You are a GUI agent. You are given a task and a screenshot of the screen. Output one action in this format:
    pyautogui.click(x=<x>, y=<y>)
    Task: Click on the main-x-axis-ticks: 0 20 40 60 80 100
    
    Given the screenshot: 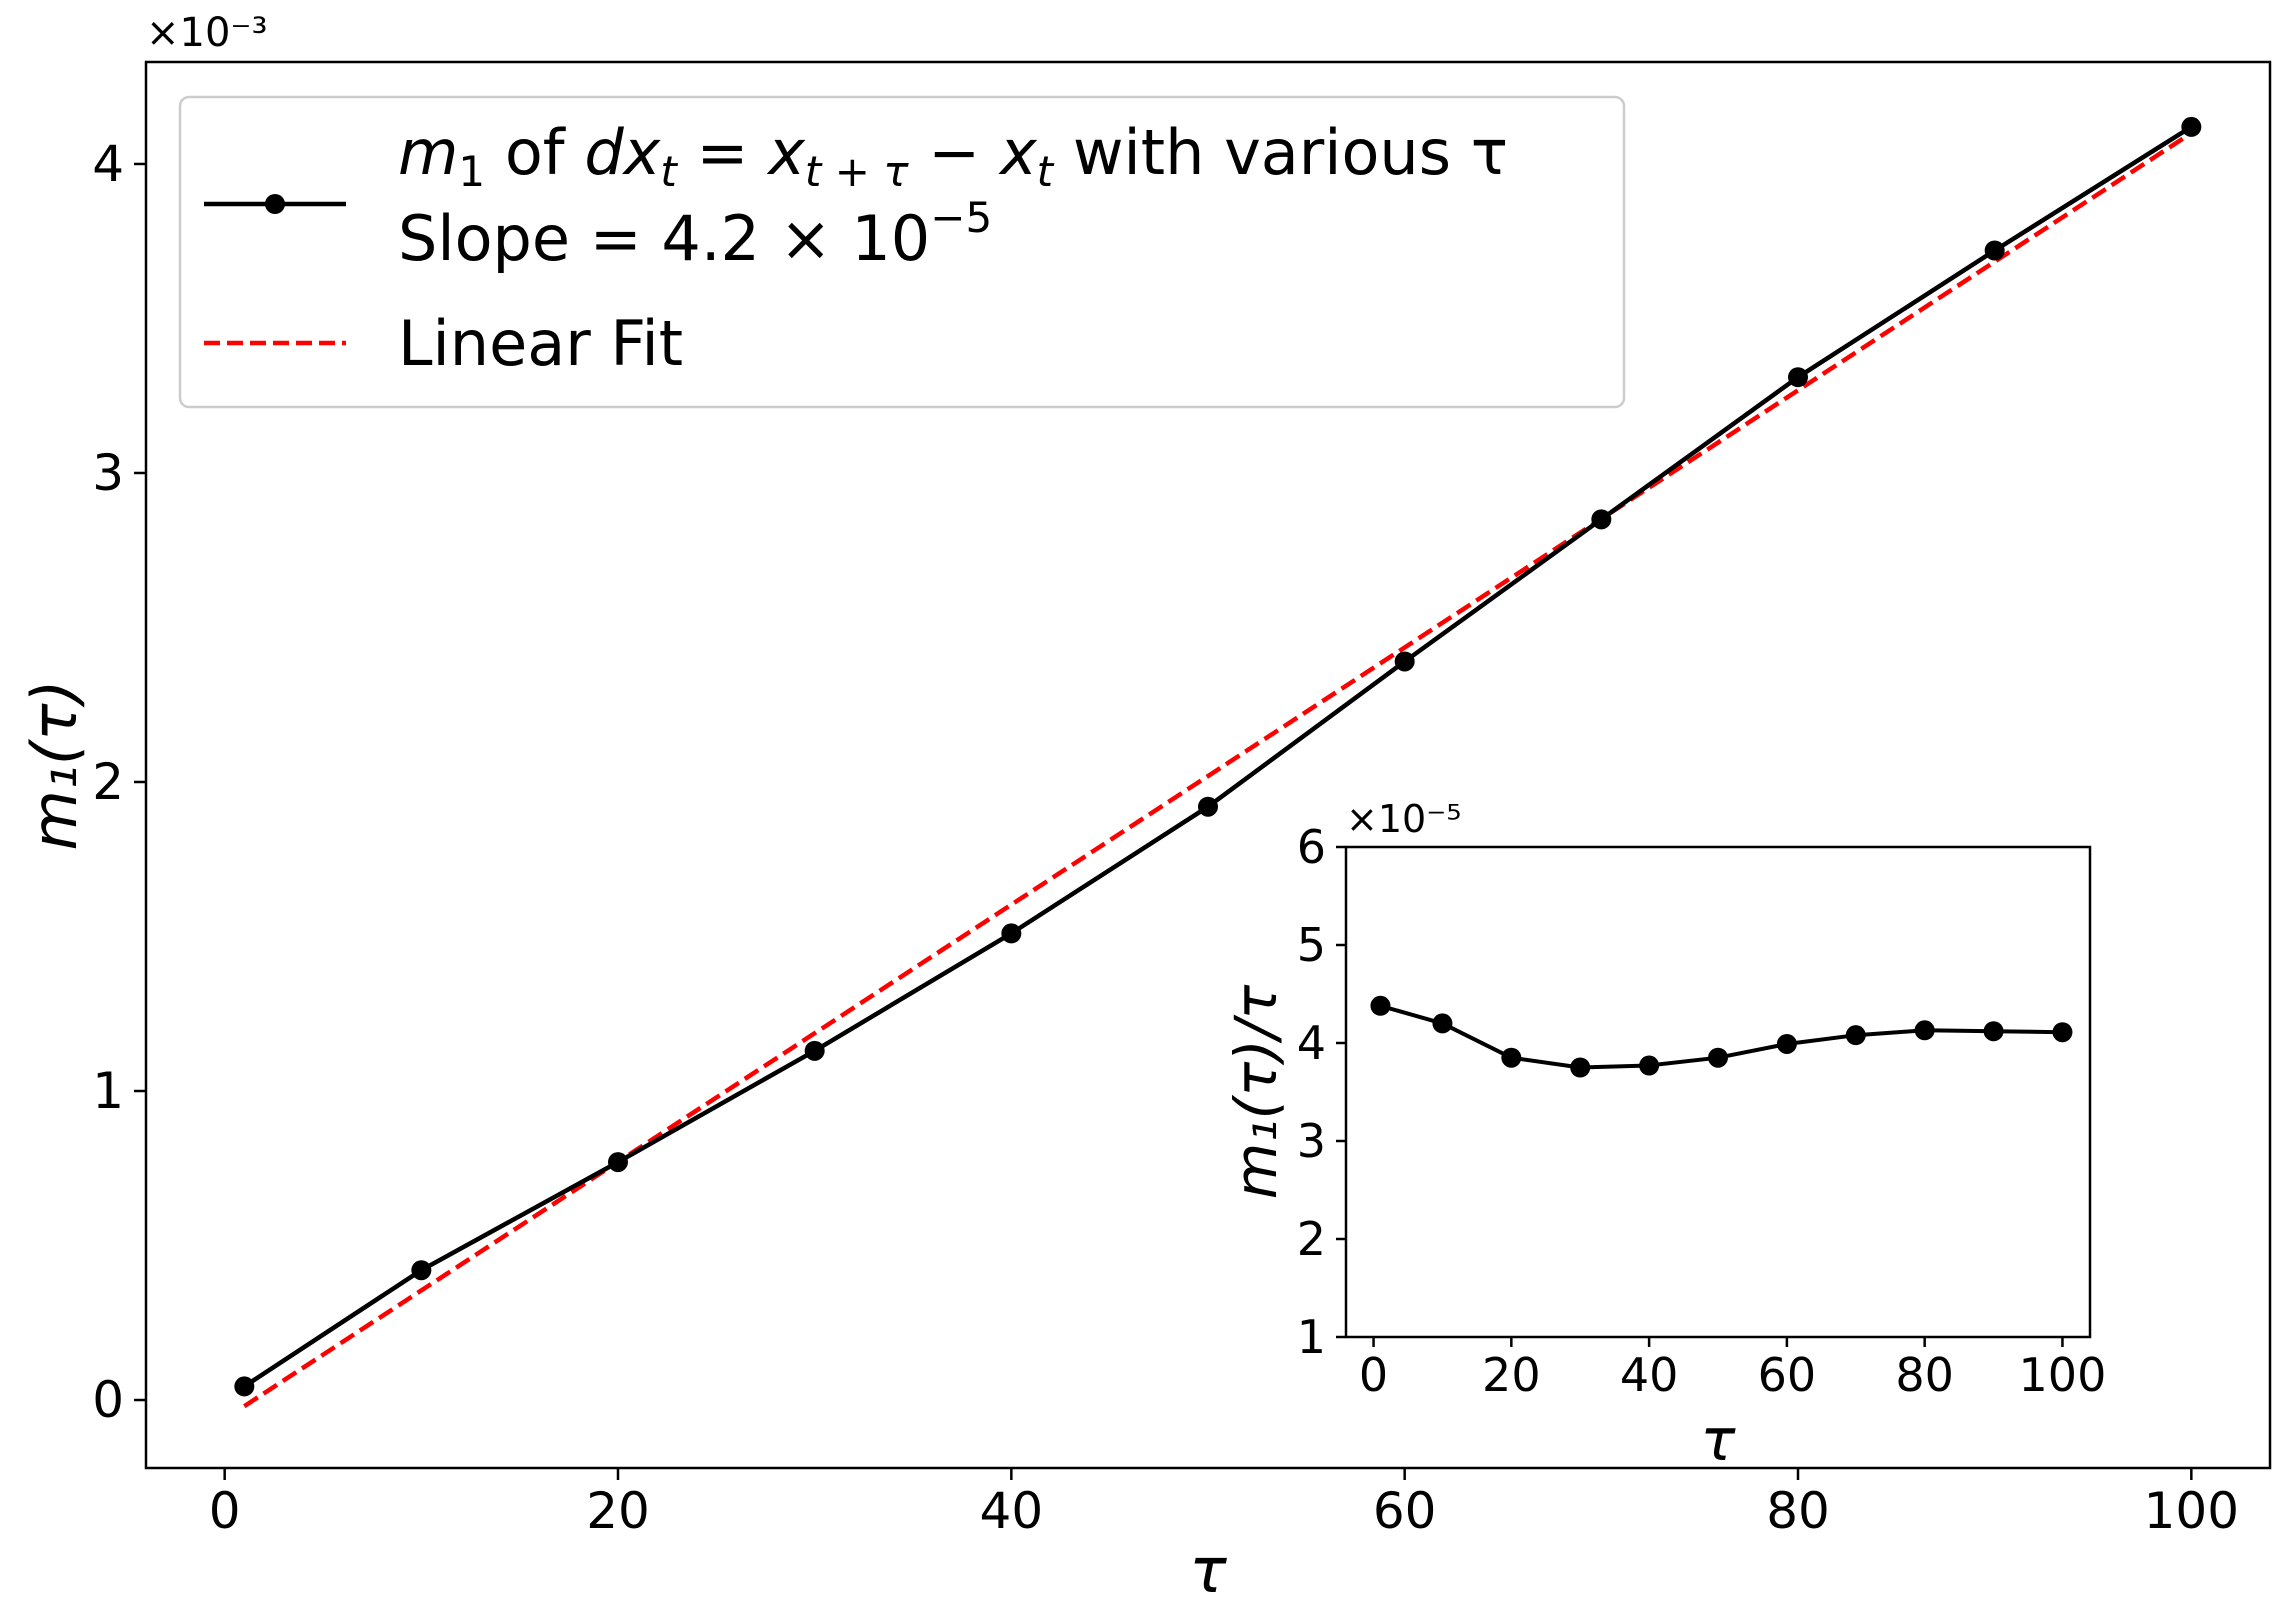 What is the action you would take?
    pyautogui.click(x=1224, y=1504)
    